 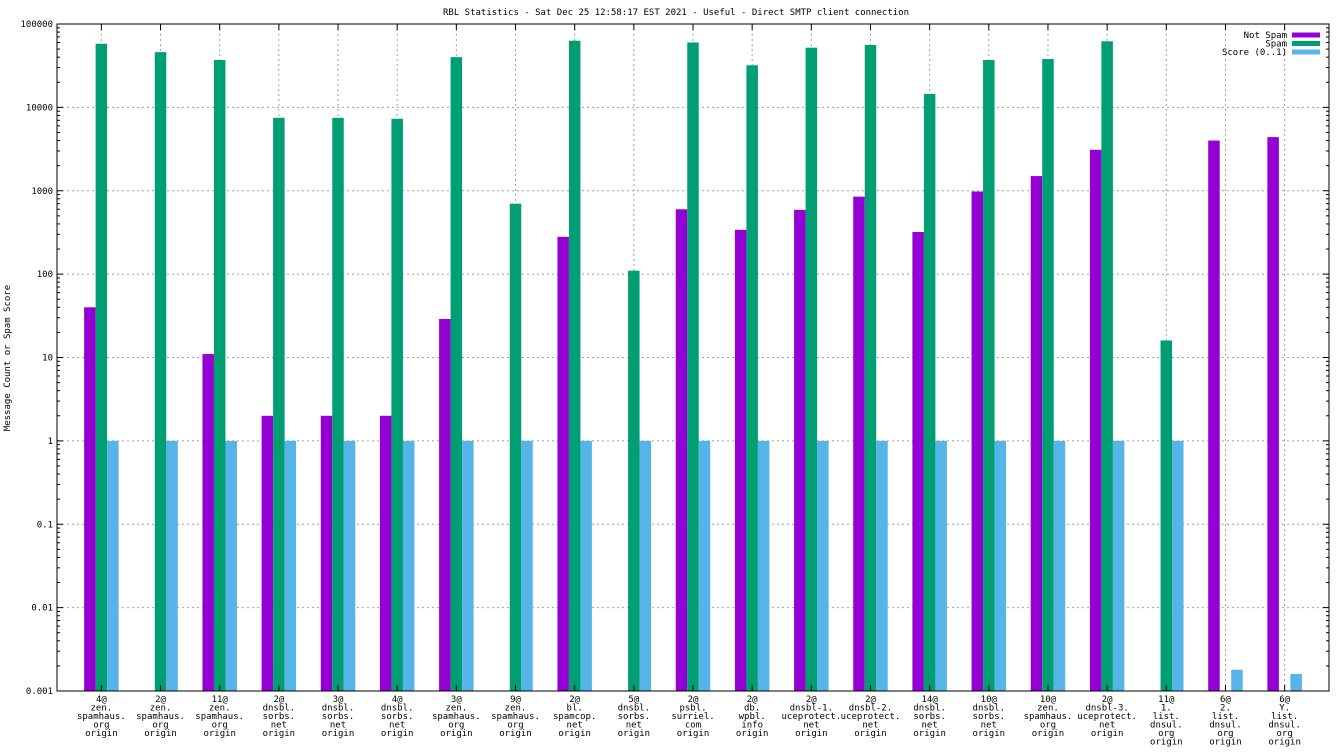 What do you see at coordinates (1107, 717) in the screenshot?
I see `x-tick-label: uceprotect.` at bounding box center [1107, 717].